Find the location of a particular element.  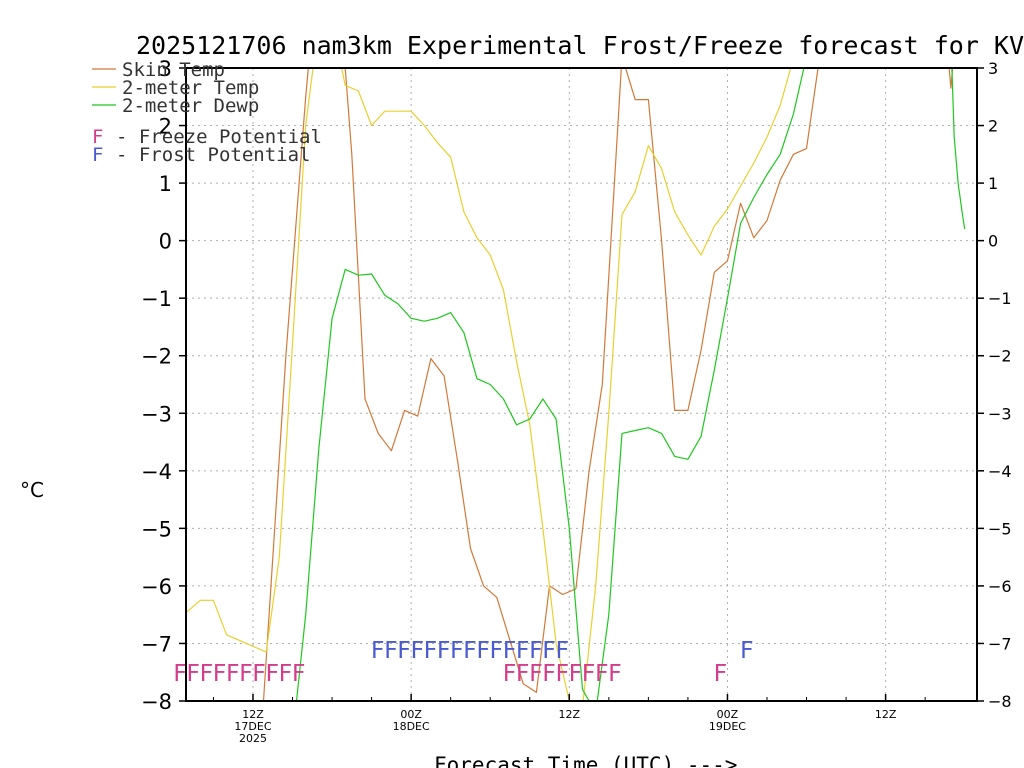

y-tick-label-left: −4 is located at coordinates (156, 472).